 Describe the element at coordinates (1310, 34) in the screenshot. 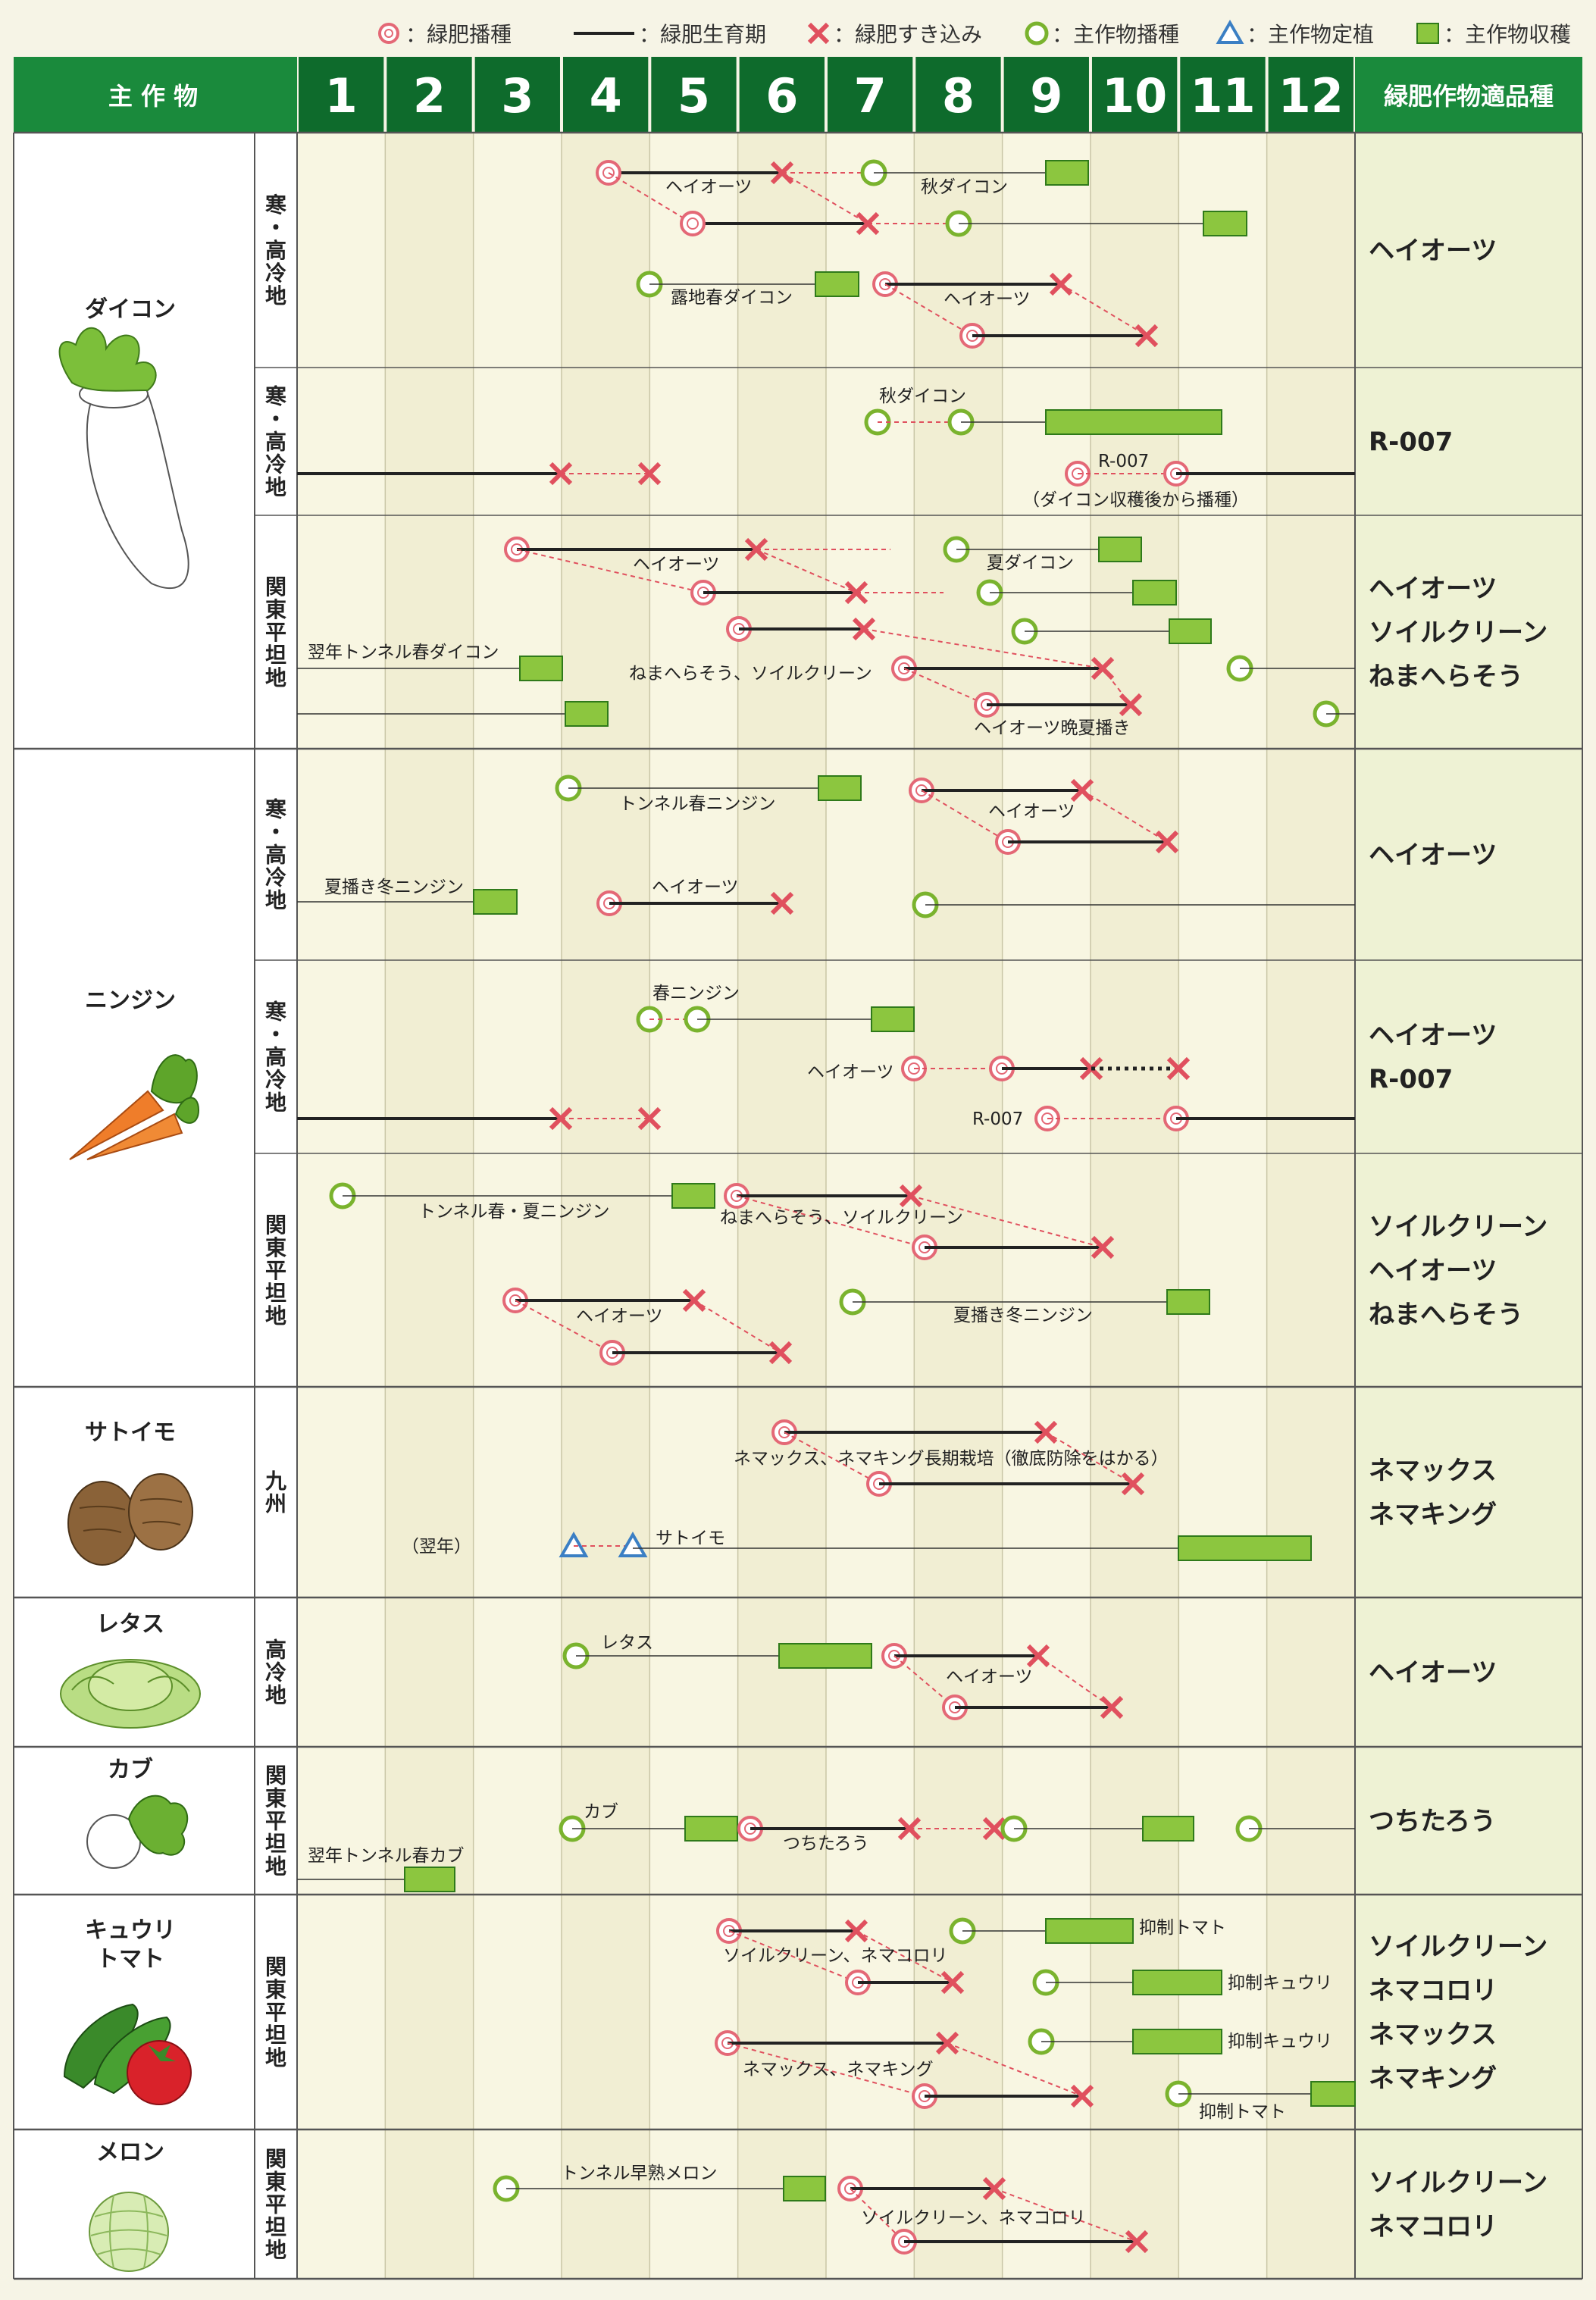

I see `legend-main-crop-transplant-label: ：主作物定植` at that location.